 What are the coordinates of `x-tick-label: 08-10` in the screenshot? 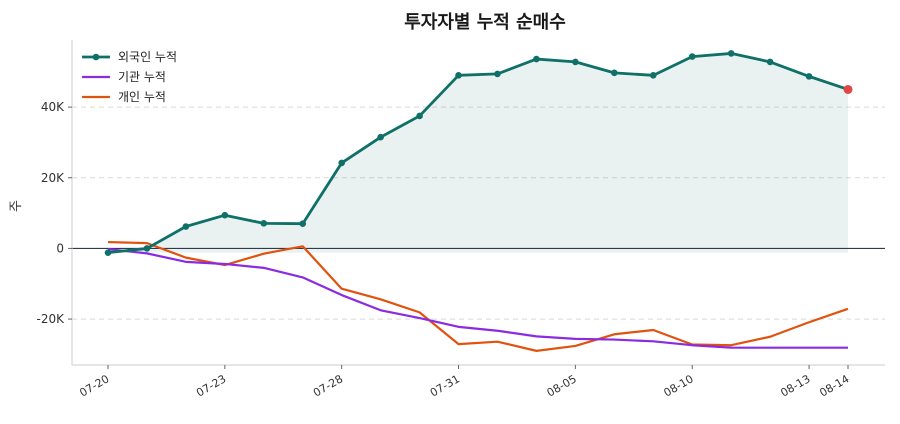 It's located at (679, 385).